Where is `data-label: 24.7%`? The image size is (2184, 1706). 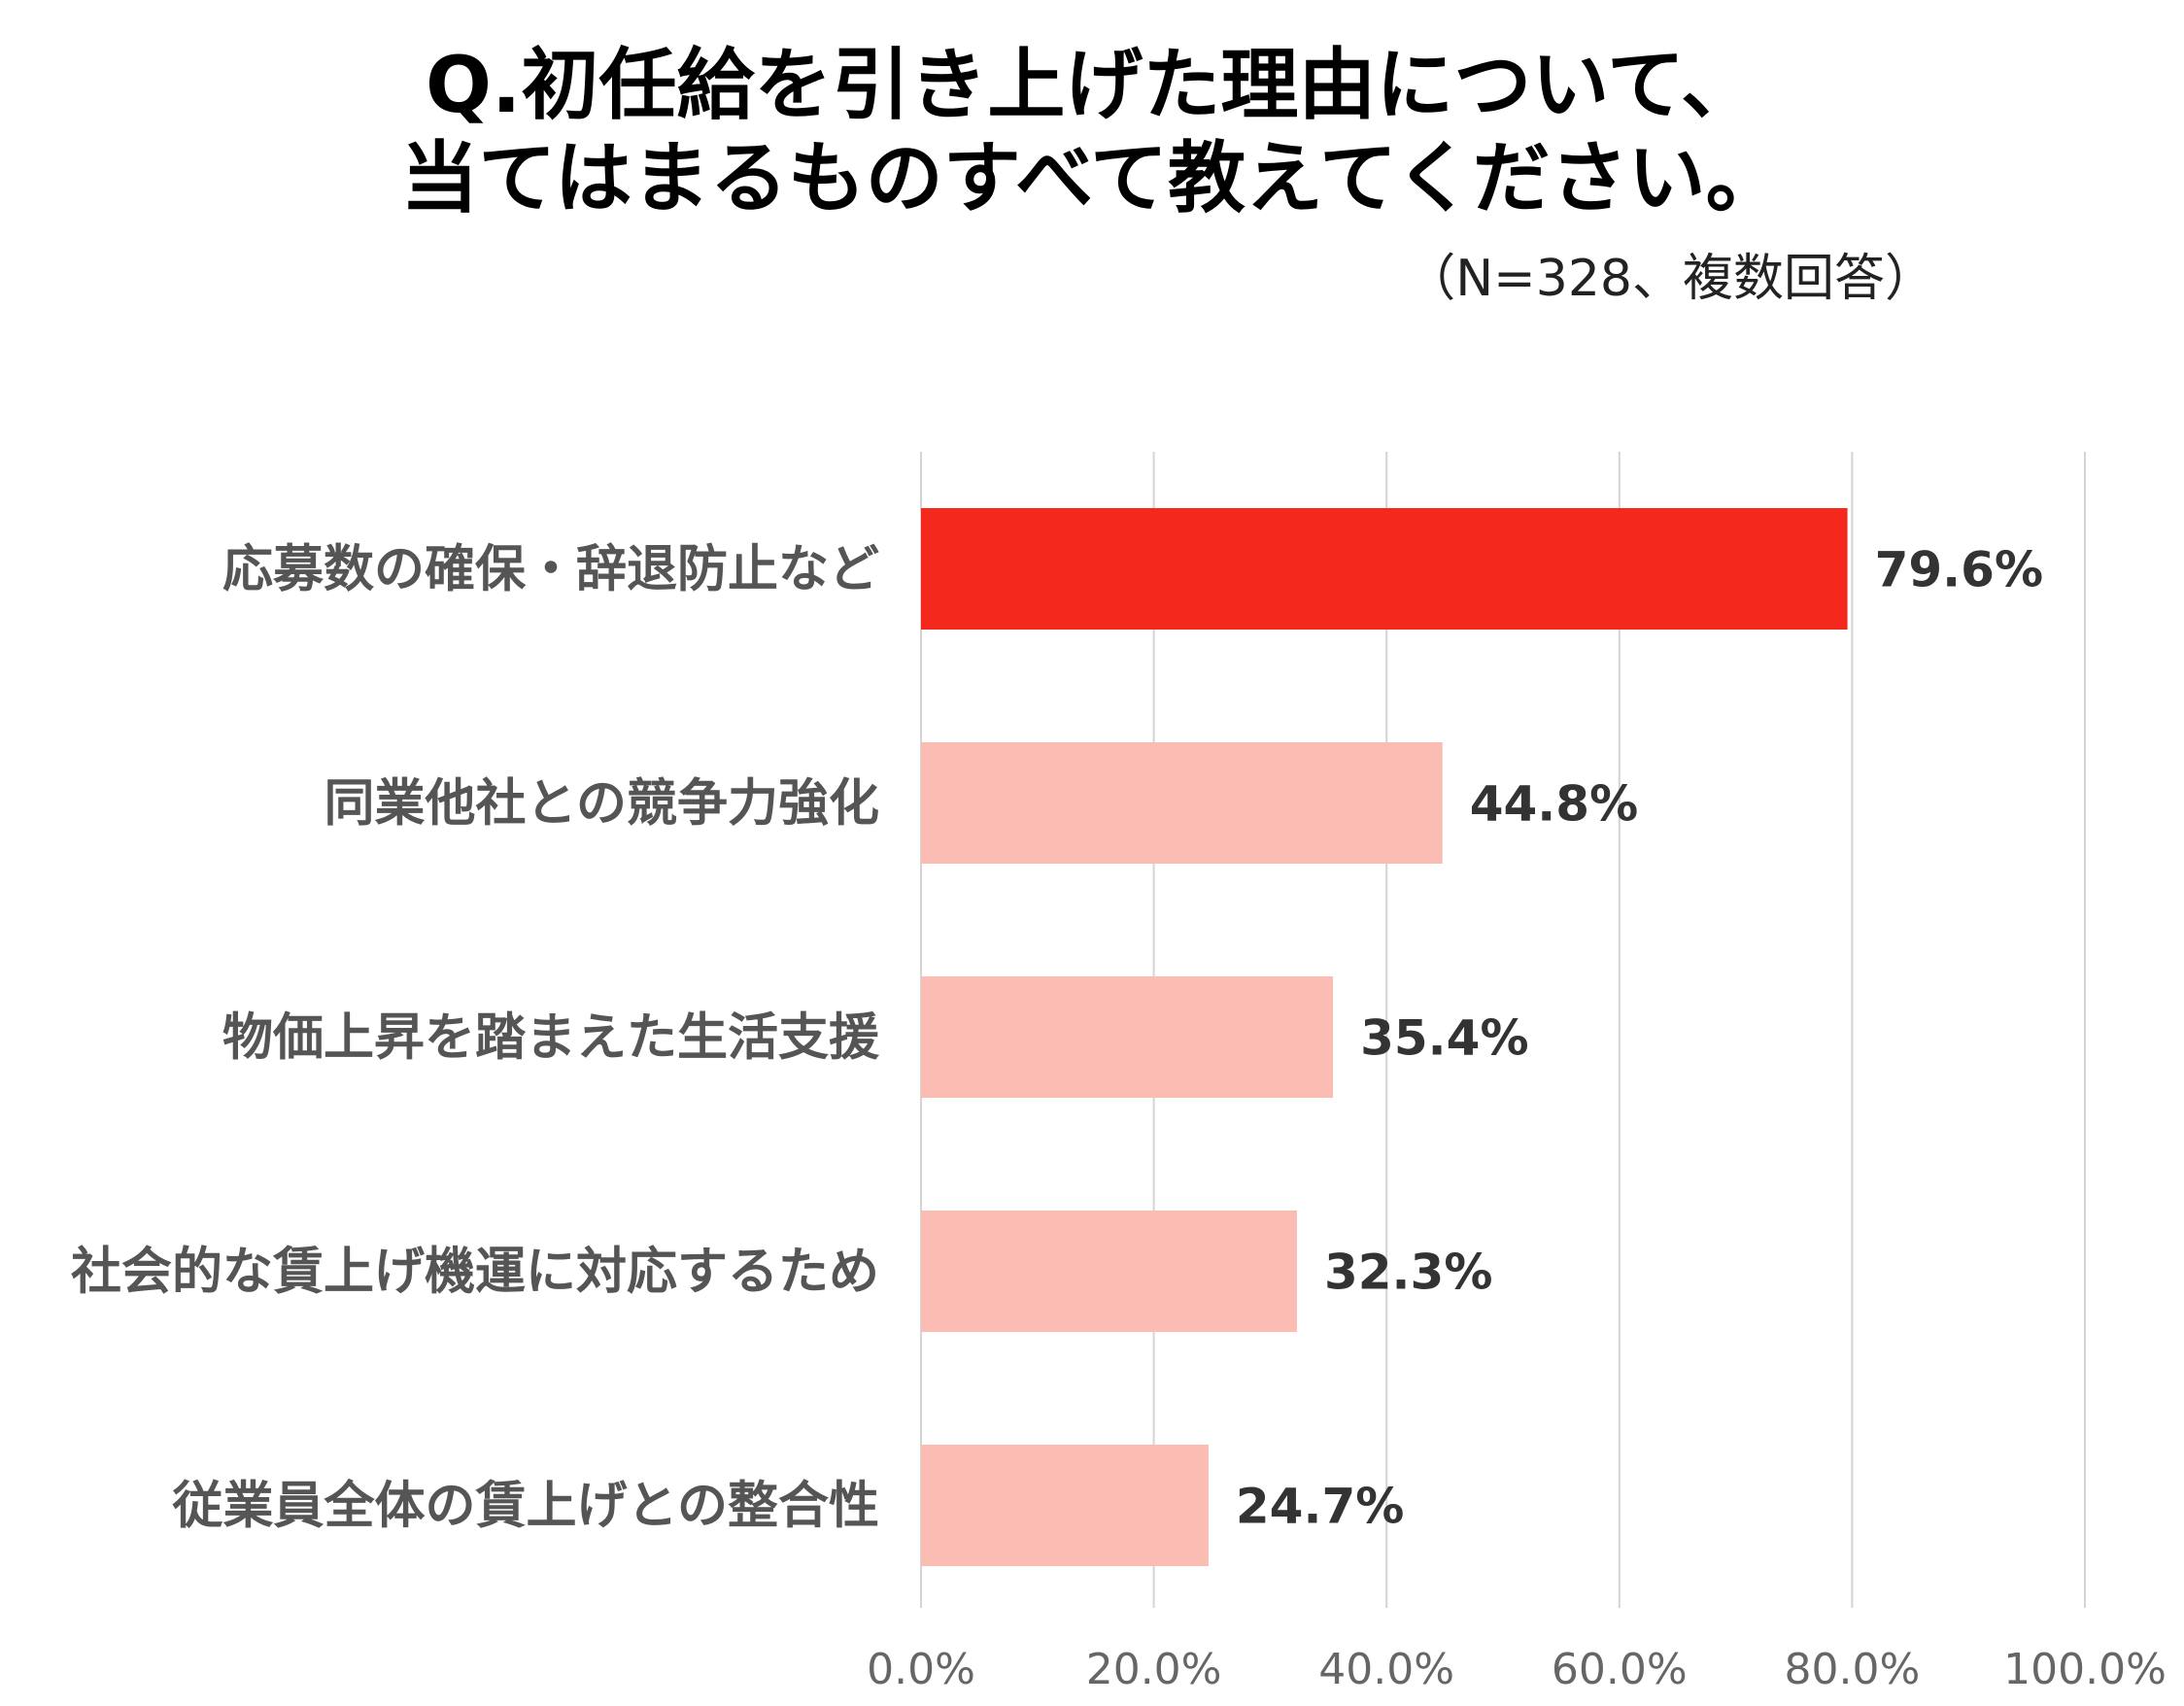 data-label: 24.7% is located at coordinates (1320, 1507).